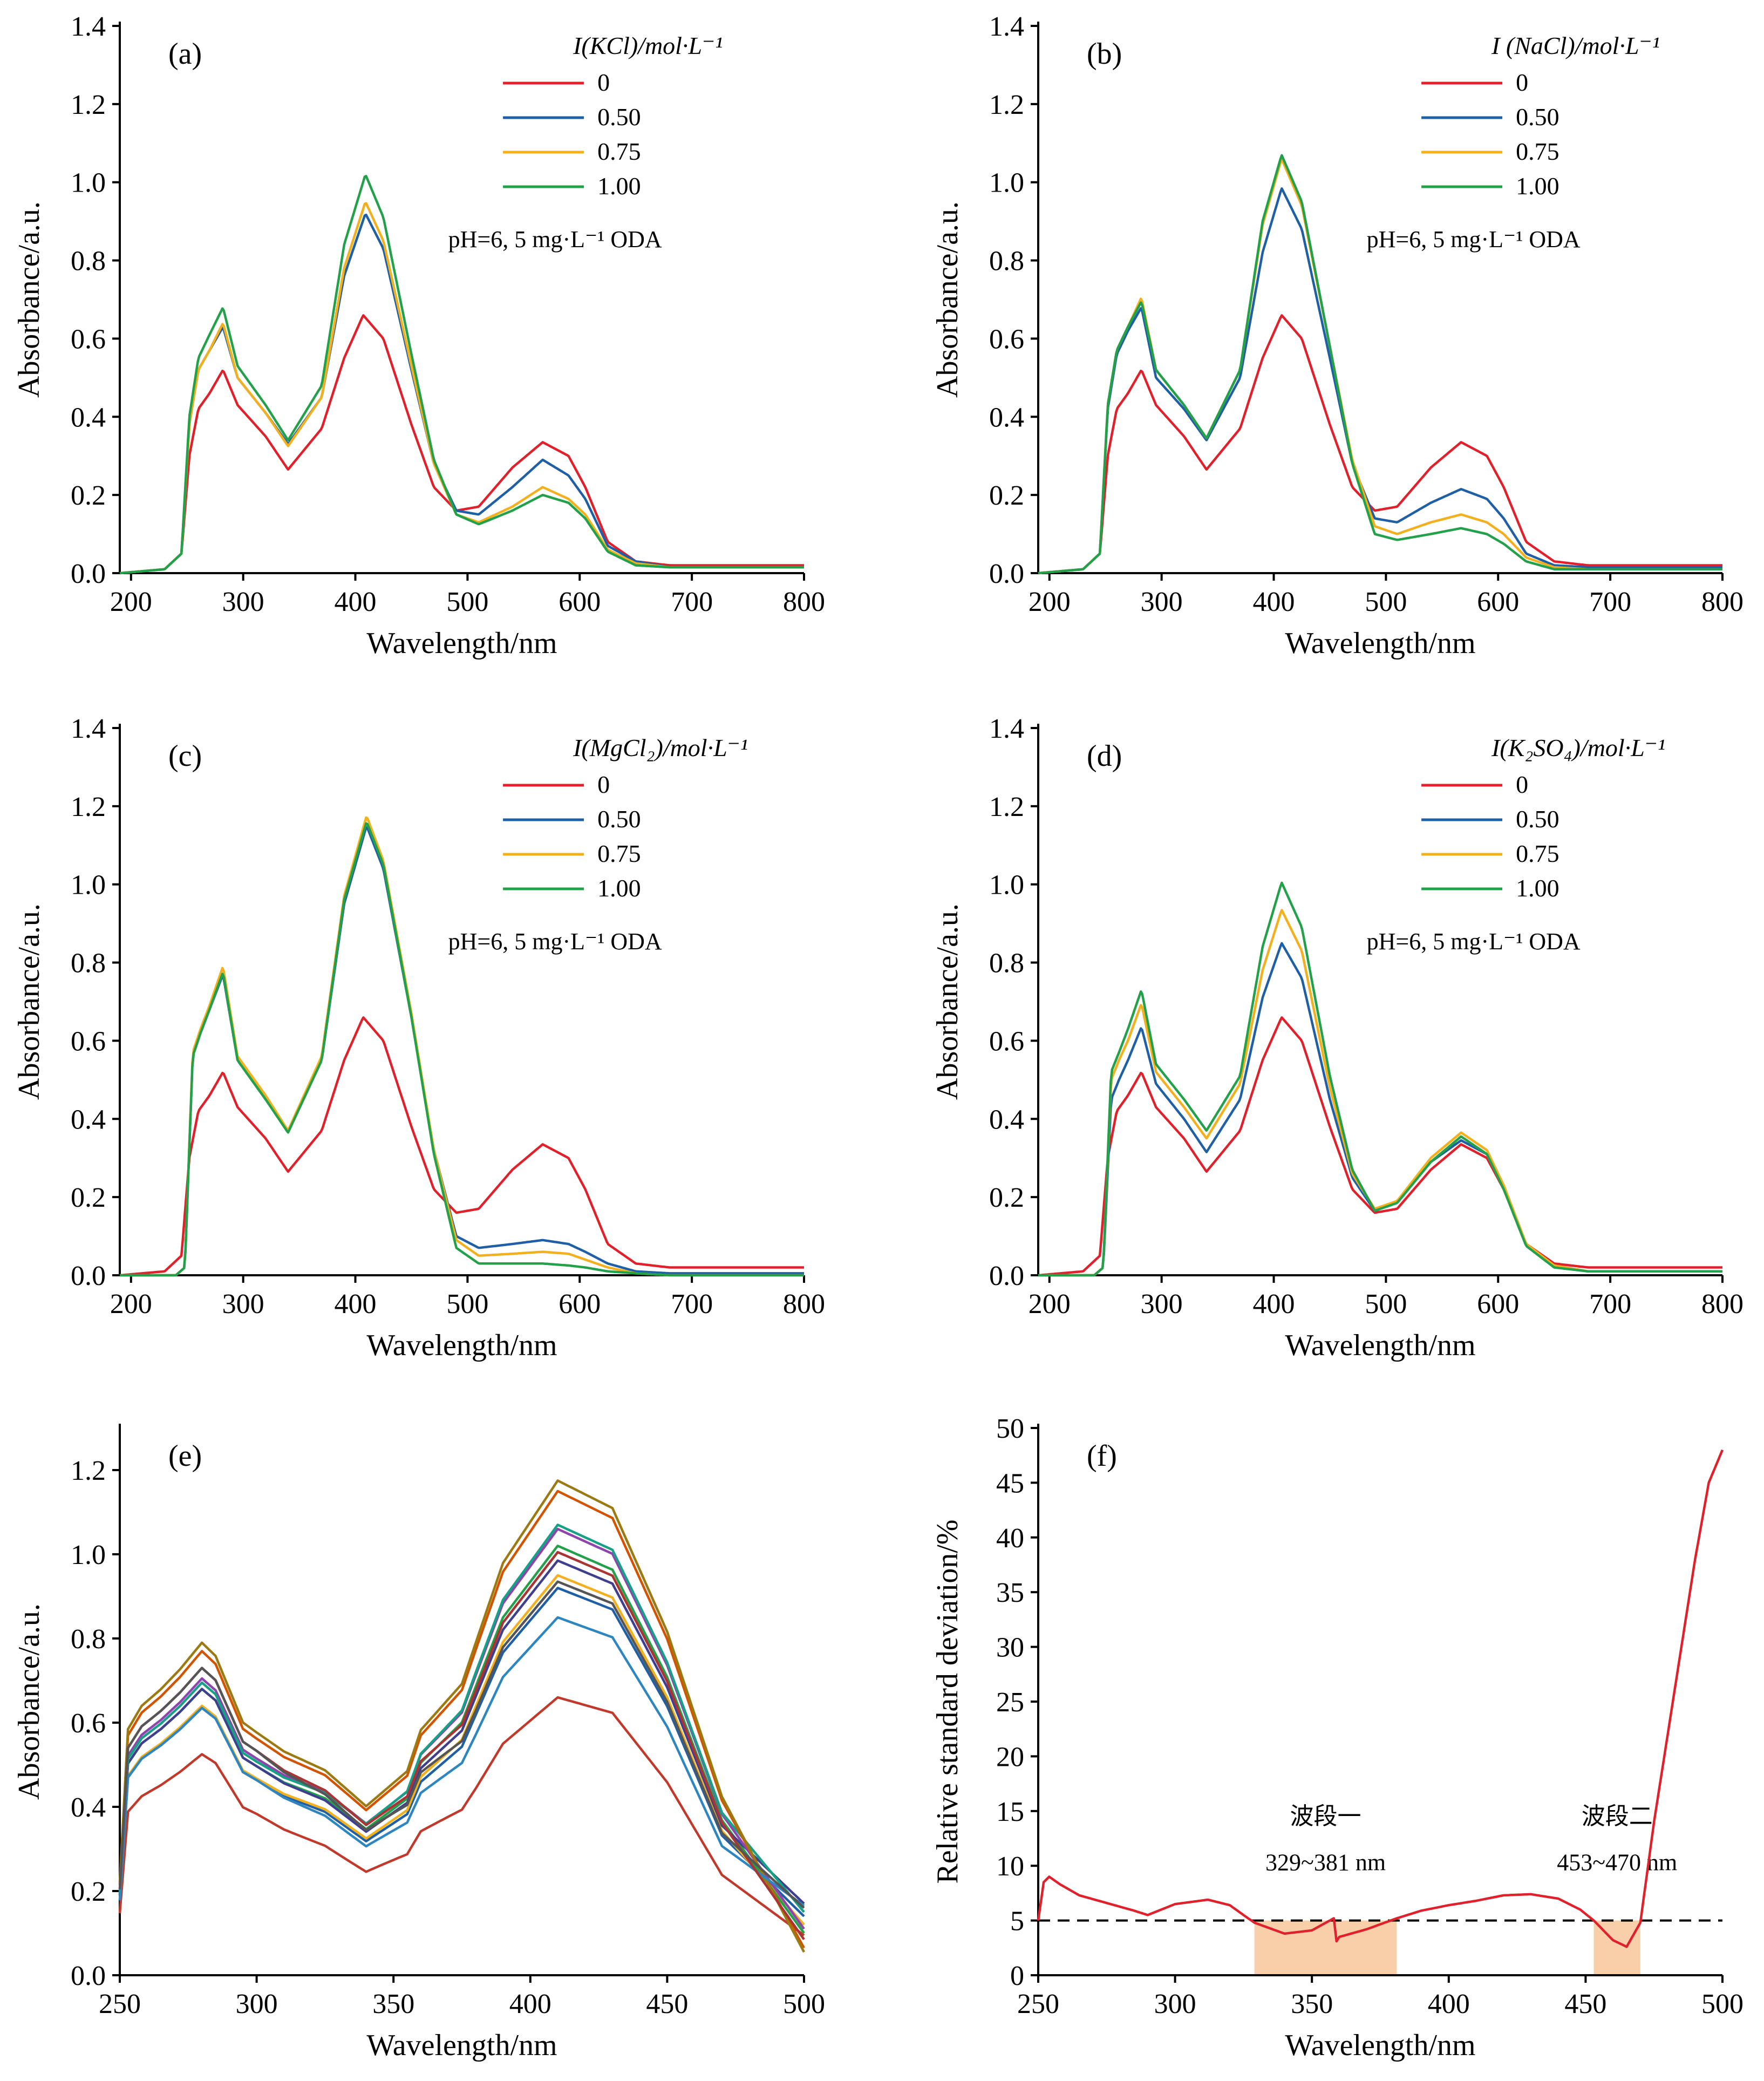 The image size is (1764, 2081). I want to click on y-tick-label: 5, so click(1017, 1921).